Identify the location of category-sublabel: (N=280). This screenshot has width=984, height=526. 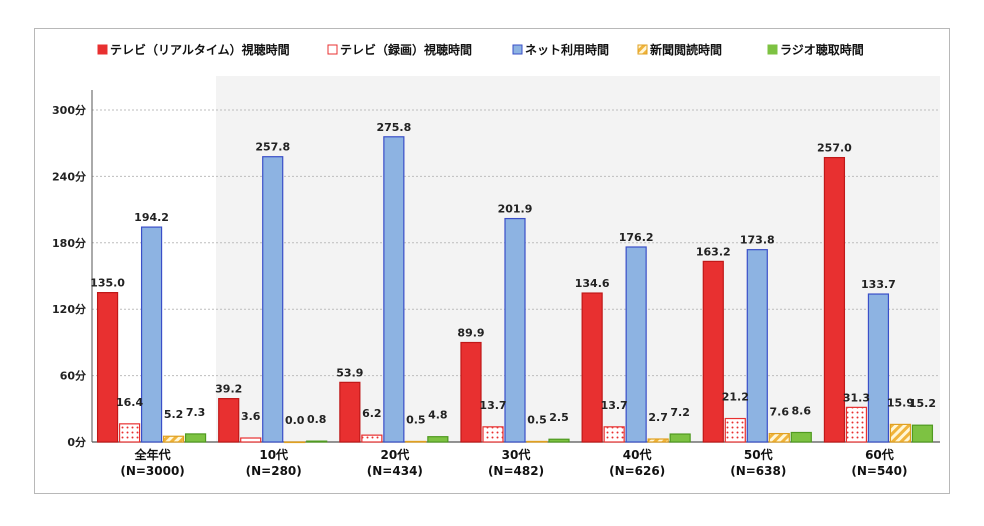
(274, 471).